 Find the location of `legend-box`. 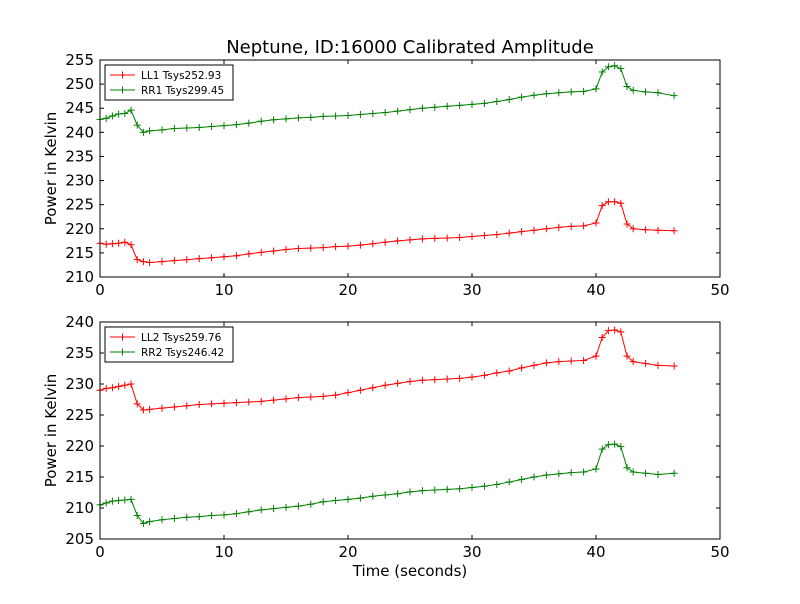

legend-box is located at coordinates (169, 344).